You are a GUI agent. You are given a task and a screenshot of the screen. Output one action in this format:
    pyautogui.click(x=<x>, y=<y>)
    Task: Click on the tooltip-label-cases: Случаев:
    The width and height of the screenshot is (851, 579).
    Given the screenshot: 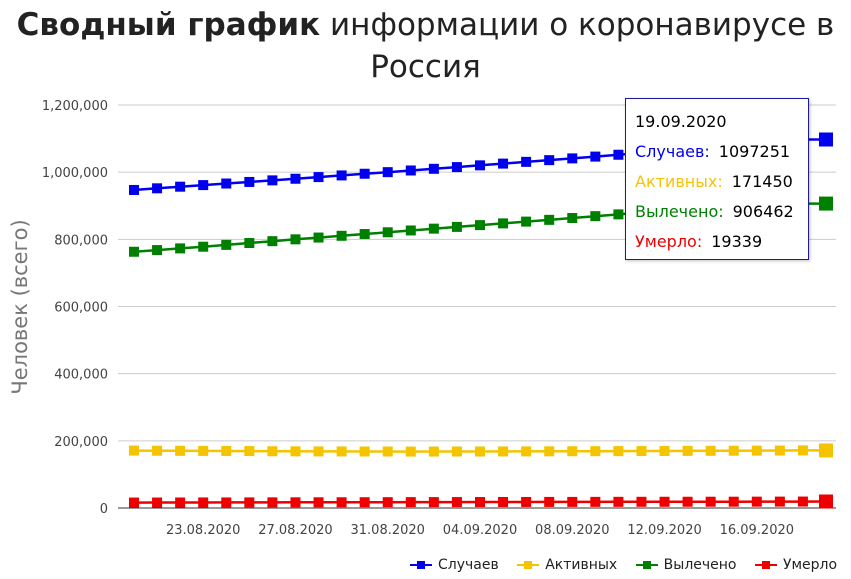 What is the action you would take?
    pyautogui.click(x=672, y=151)
    